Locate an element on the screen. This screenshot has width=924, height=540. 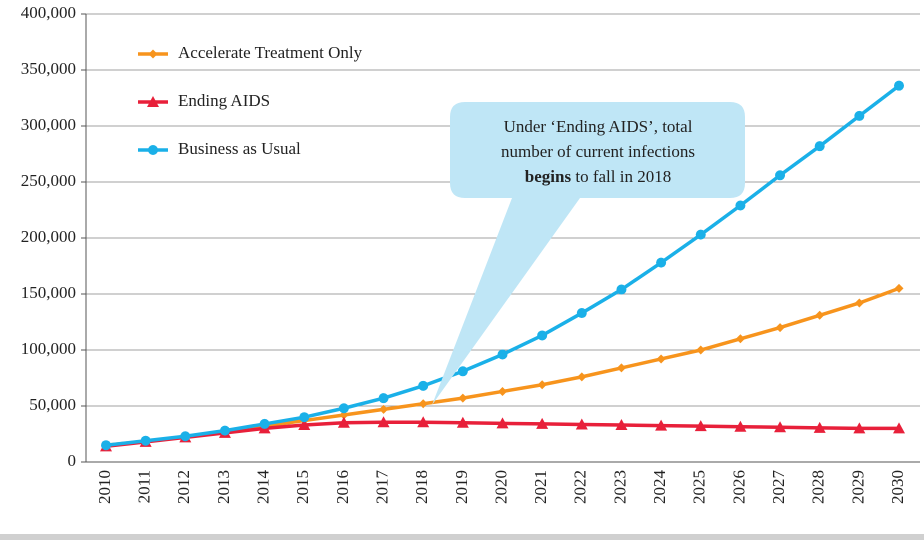
annotation-line: begins to fall in 2018 is located at coordinates (598, 176).